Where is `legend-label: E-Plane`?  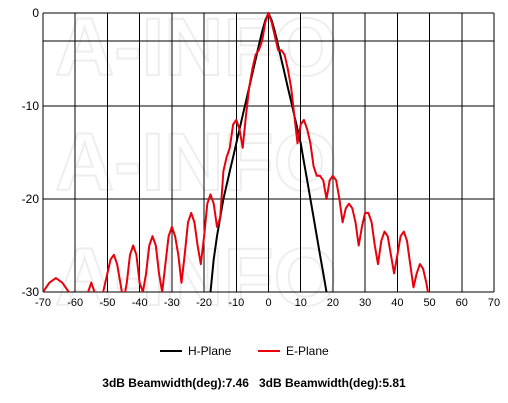
legend-label: E-Plane is located at coordinates (307, 351).